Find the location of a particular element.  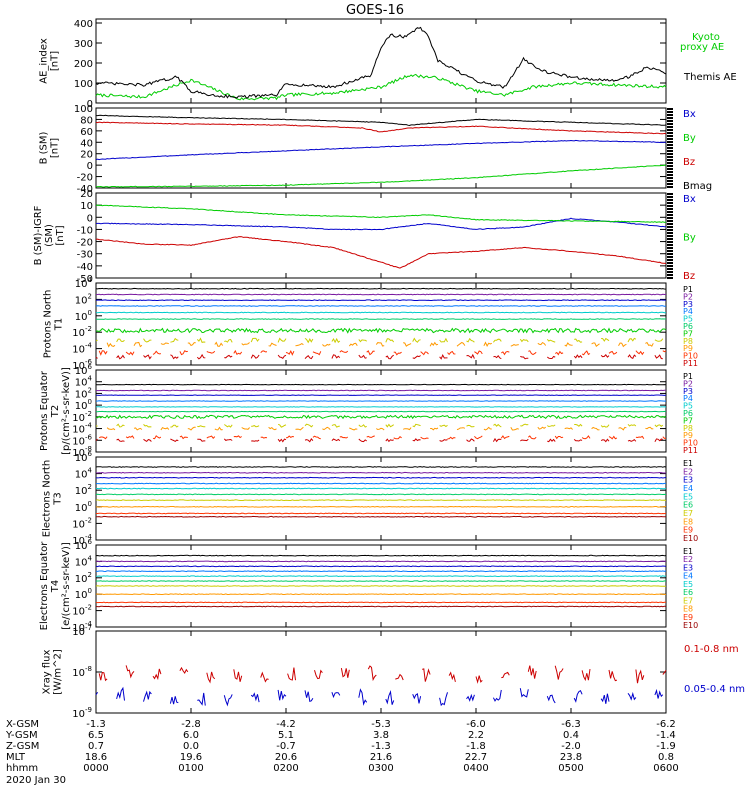

legend-p7: P7 is located at coordinates (688, 420).